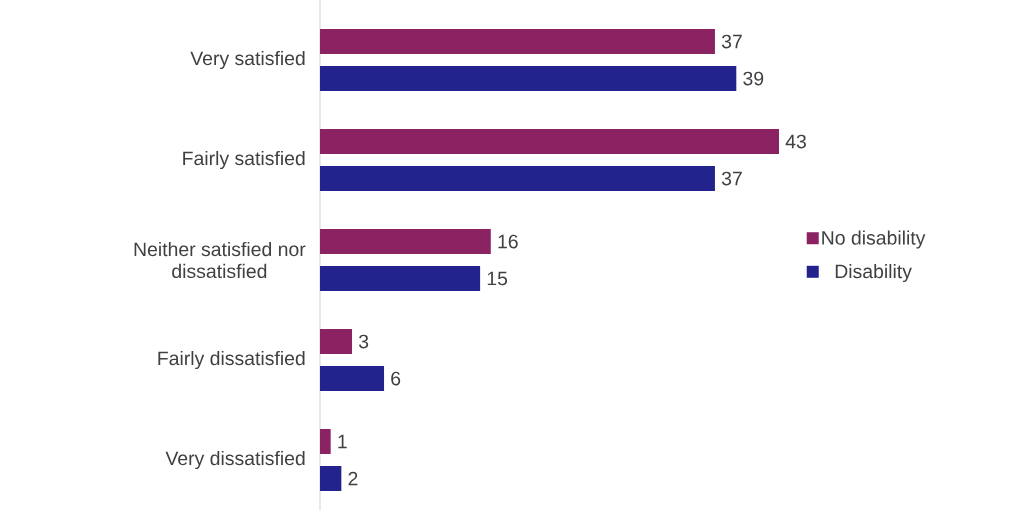 The width and height of the screenshot is (1012, 510). I want to click on y-tick-label: Fairly dissatisfied, so click(231, 360).